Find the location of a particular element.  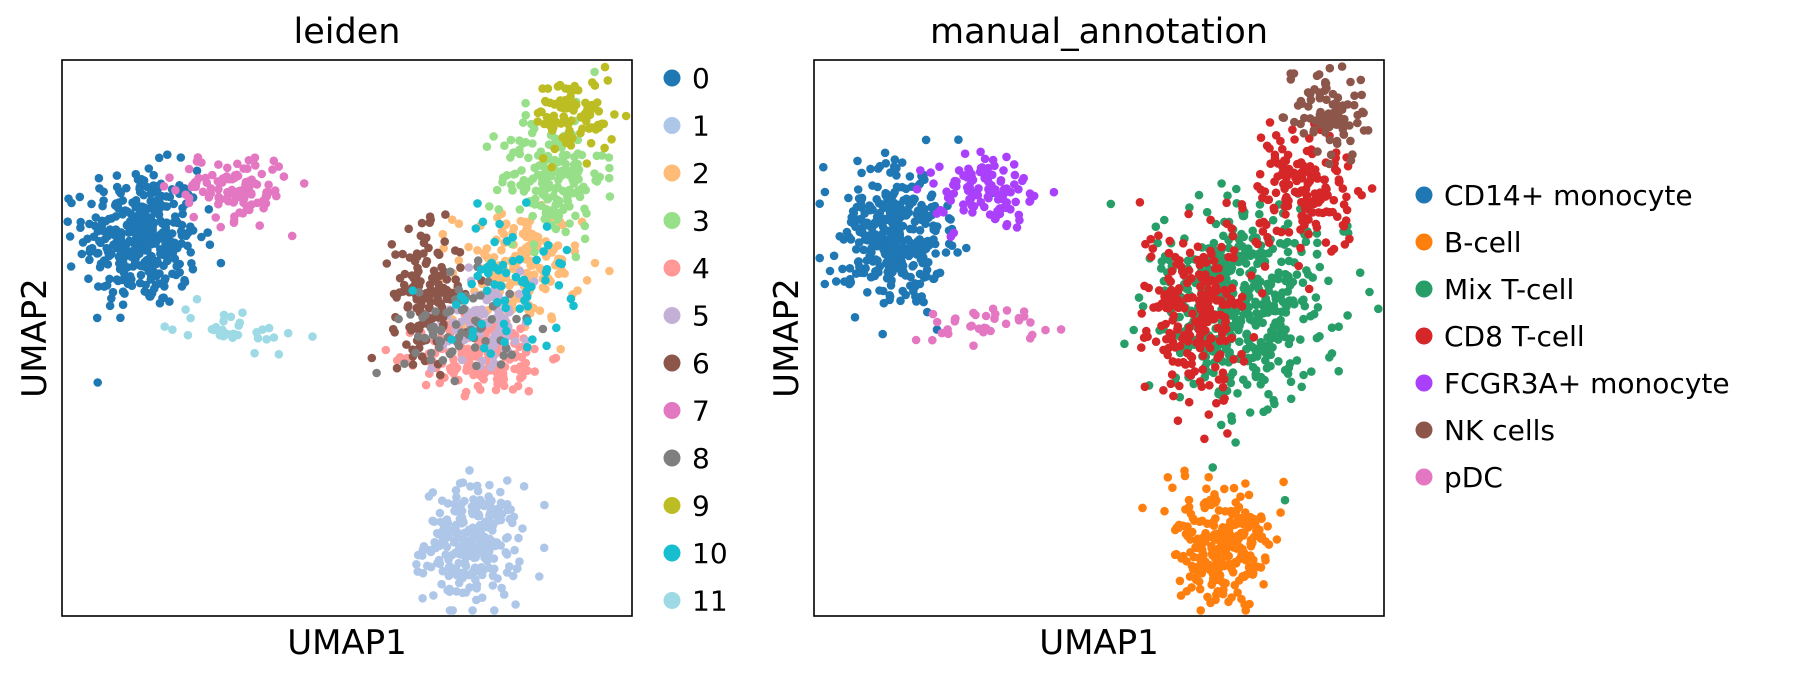

legend-item: Mix T-cell is located at coordinates (1494, 289).